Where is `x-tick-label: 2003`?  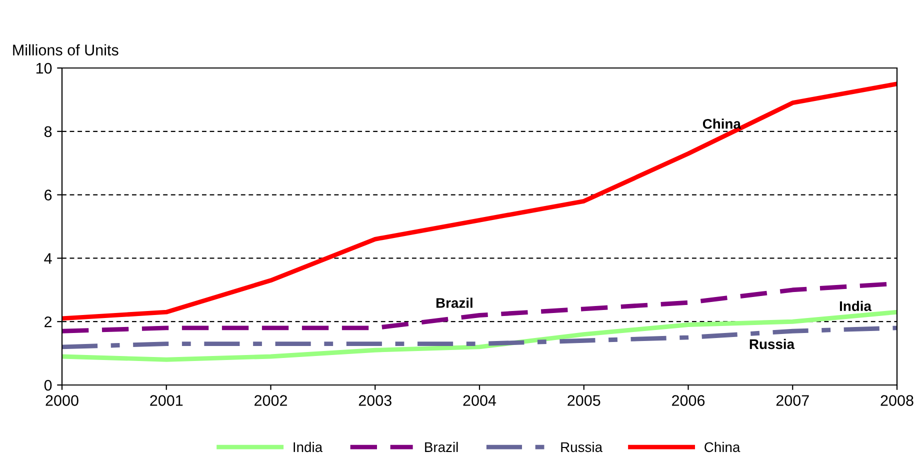 x-tick-label: 2003 is located at coordinates (375, 400).